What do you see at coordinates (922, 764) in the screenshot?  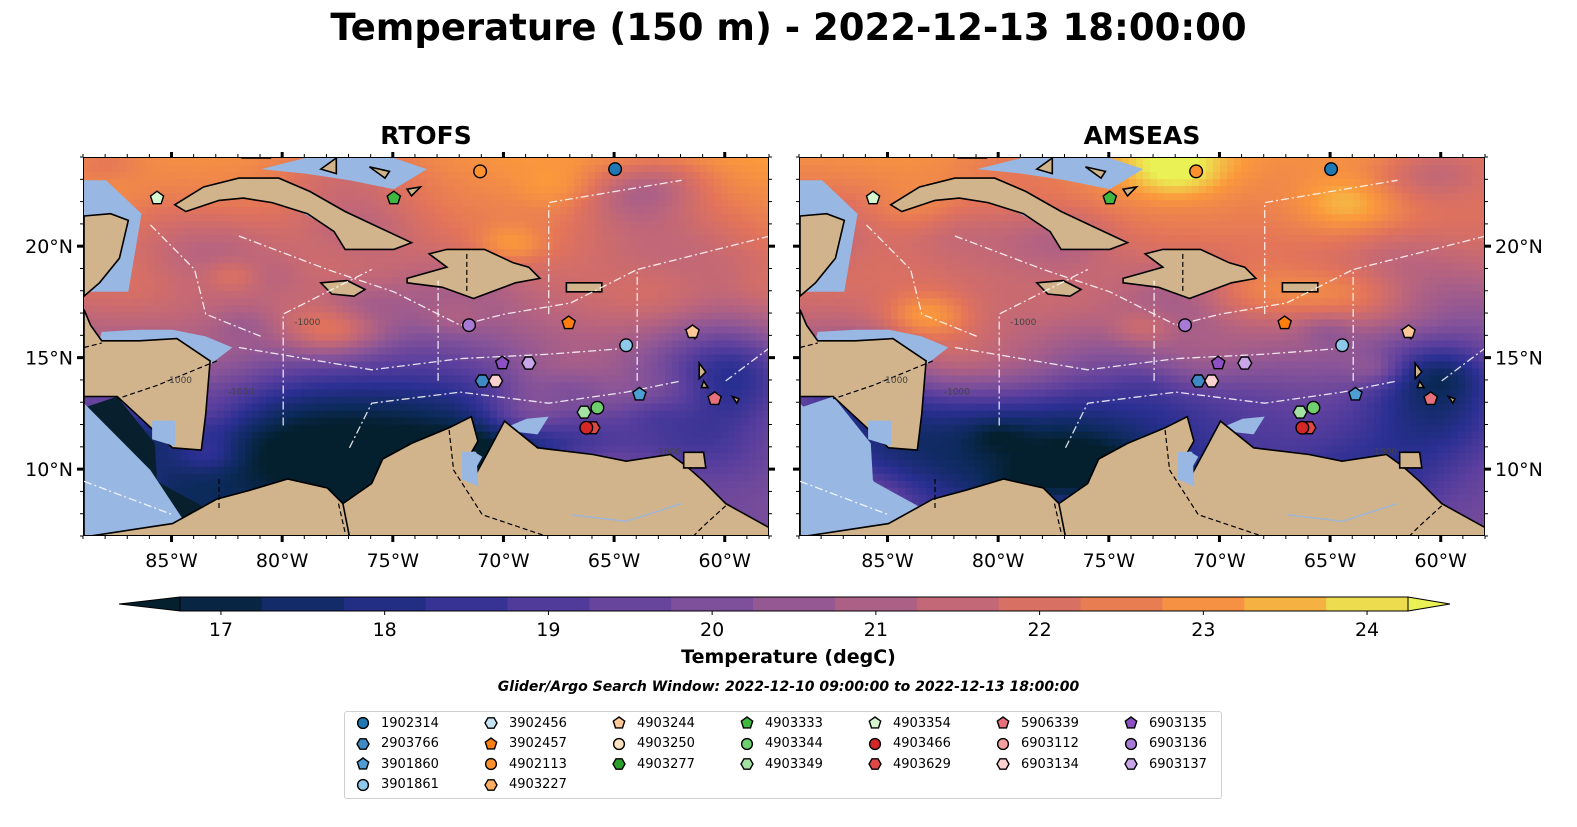 I see `legend-label: 4903629` at bounding box center [922, 764].